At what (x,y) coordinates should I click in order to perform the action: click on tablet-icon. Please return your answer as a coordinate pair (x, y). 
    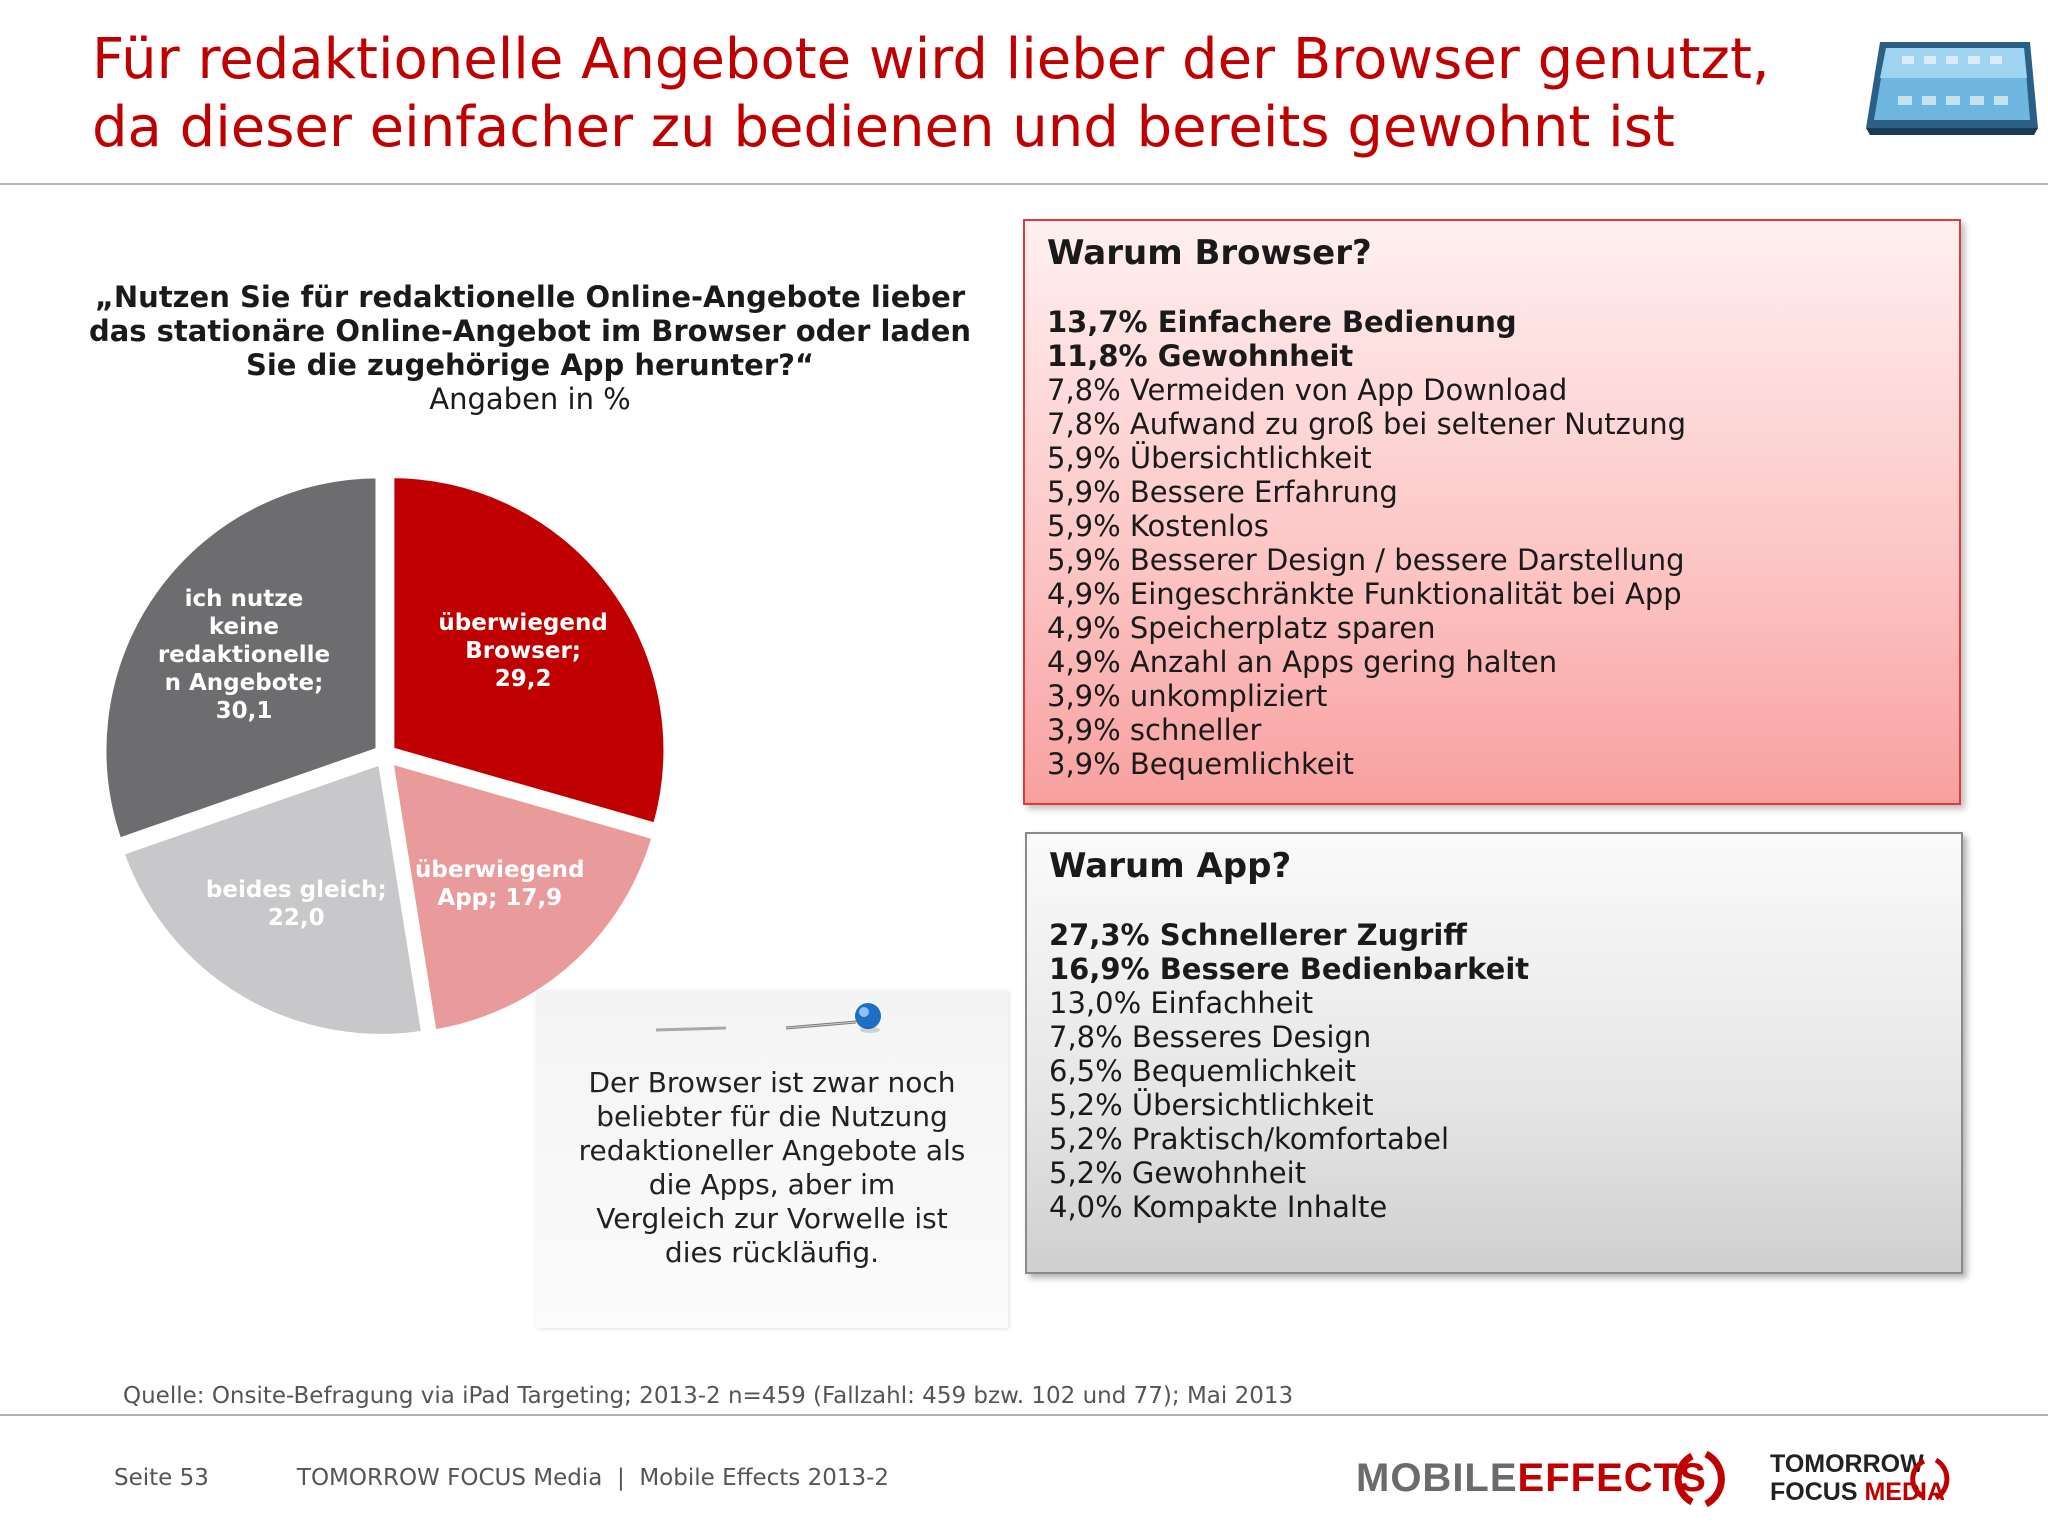
    Looking at the image, I should click on (1952, 88).